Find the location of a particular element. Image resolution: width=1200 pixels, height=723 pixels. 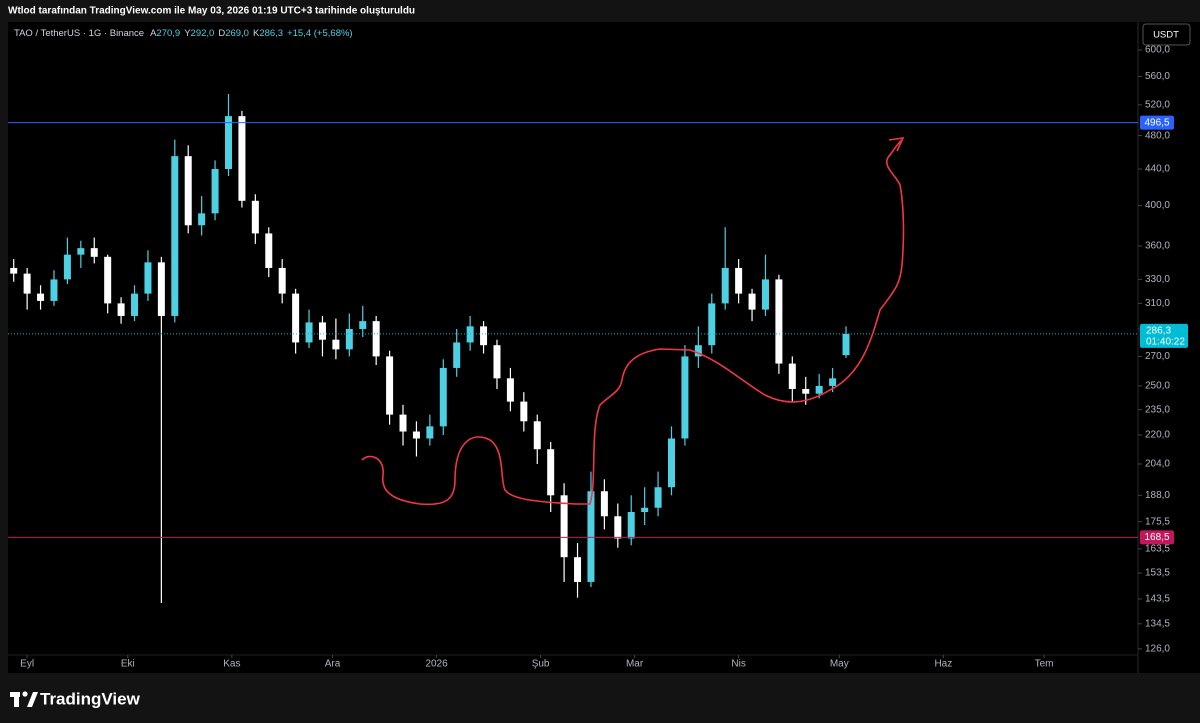

change: +15,4 (+5,68%) is located at coordinates (320, 33).